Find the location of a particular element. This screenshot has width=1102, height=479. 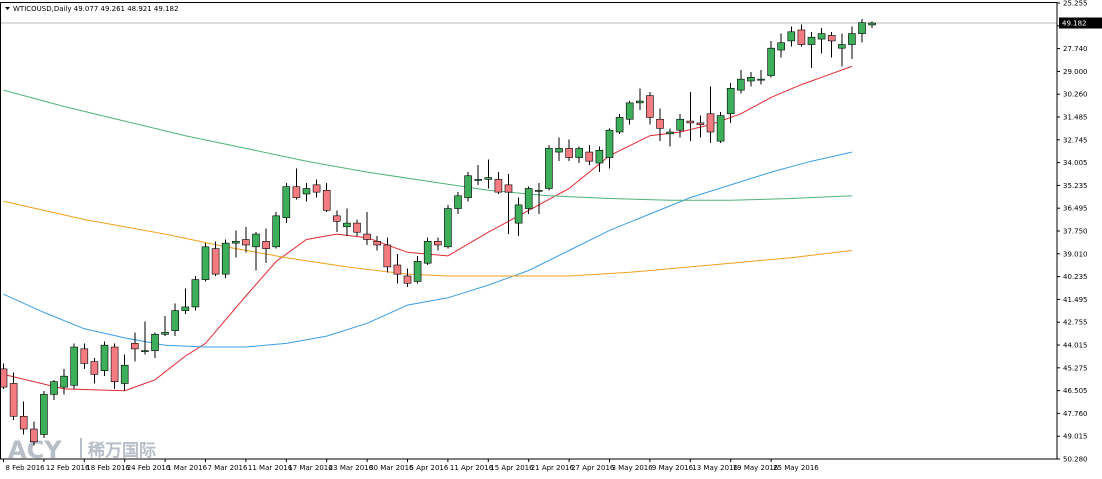

x-tick-label: 21 Apr 2016 is located at coordinates (553, 468).